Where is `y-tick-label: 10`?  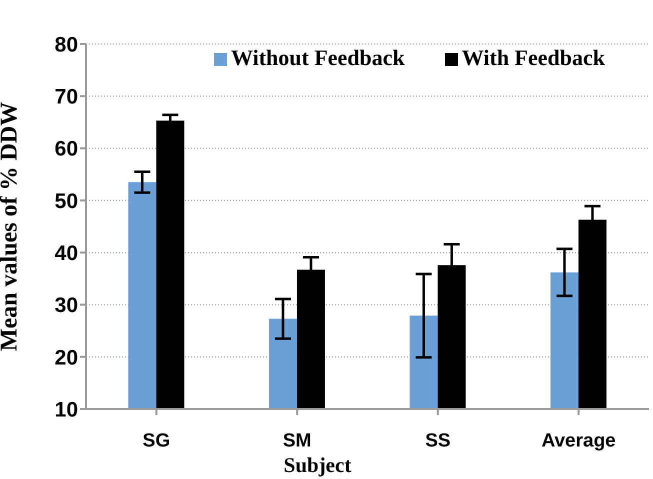
y-tick-label: 10 is located at coordinates (66, 410).